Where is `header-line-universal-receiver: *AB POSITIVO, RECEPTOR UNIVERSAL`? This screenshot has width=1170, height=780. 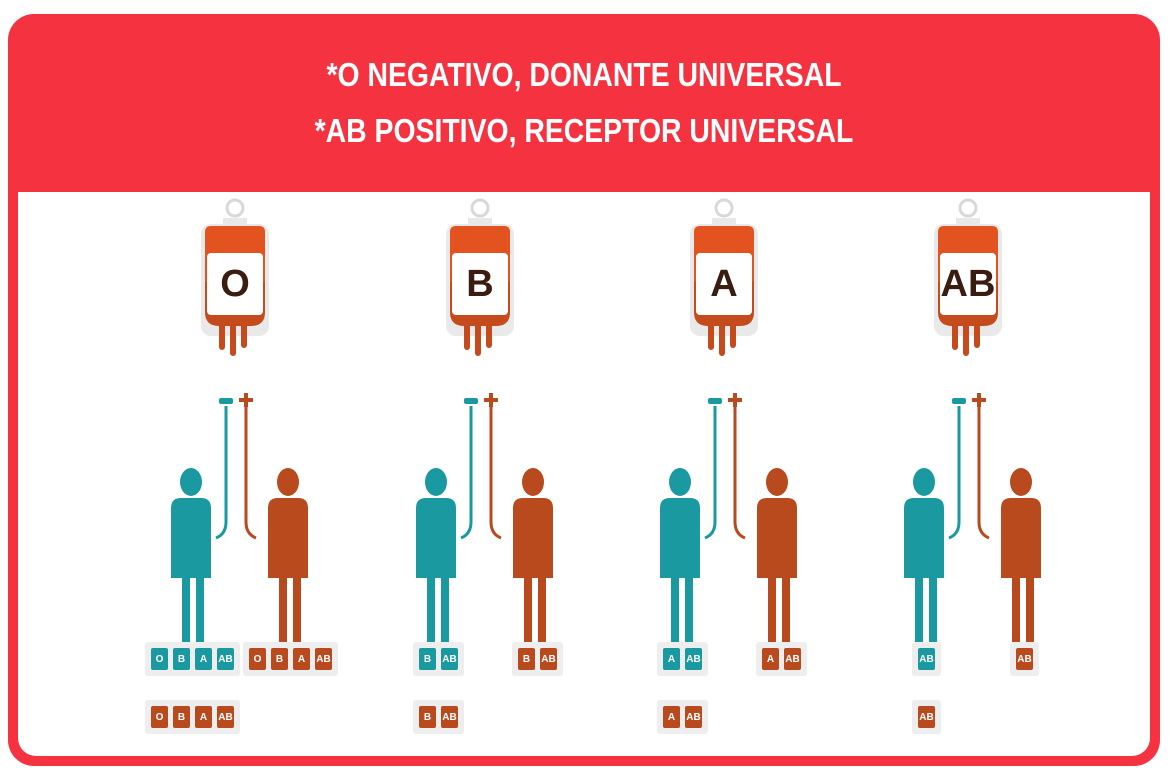
header-line-universal-receiver: *AB POSITIVO, RECEPTOR UNIVERSAL is located at coordinates (584, 130).